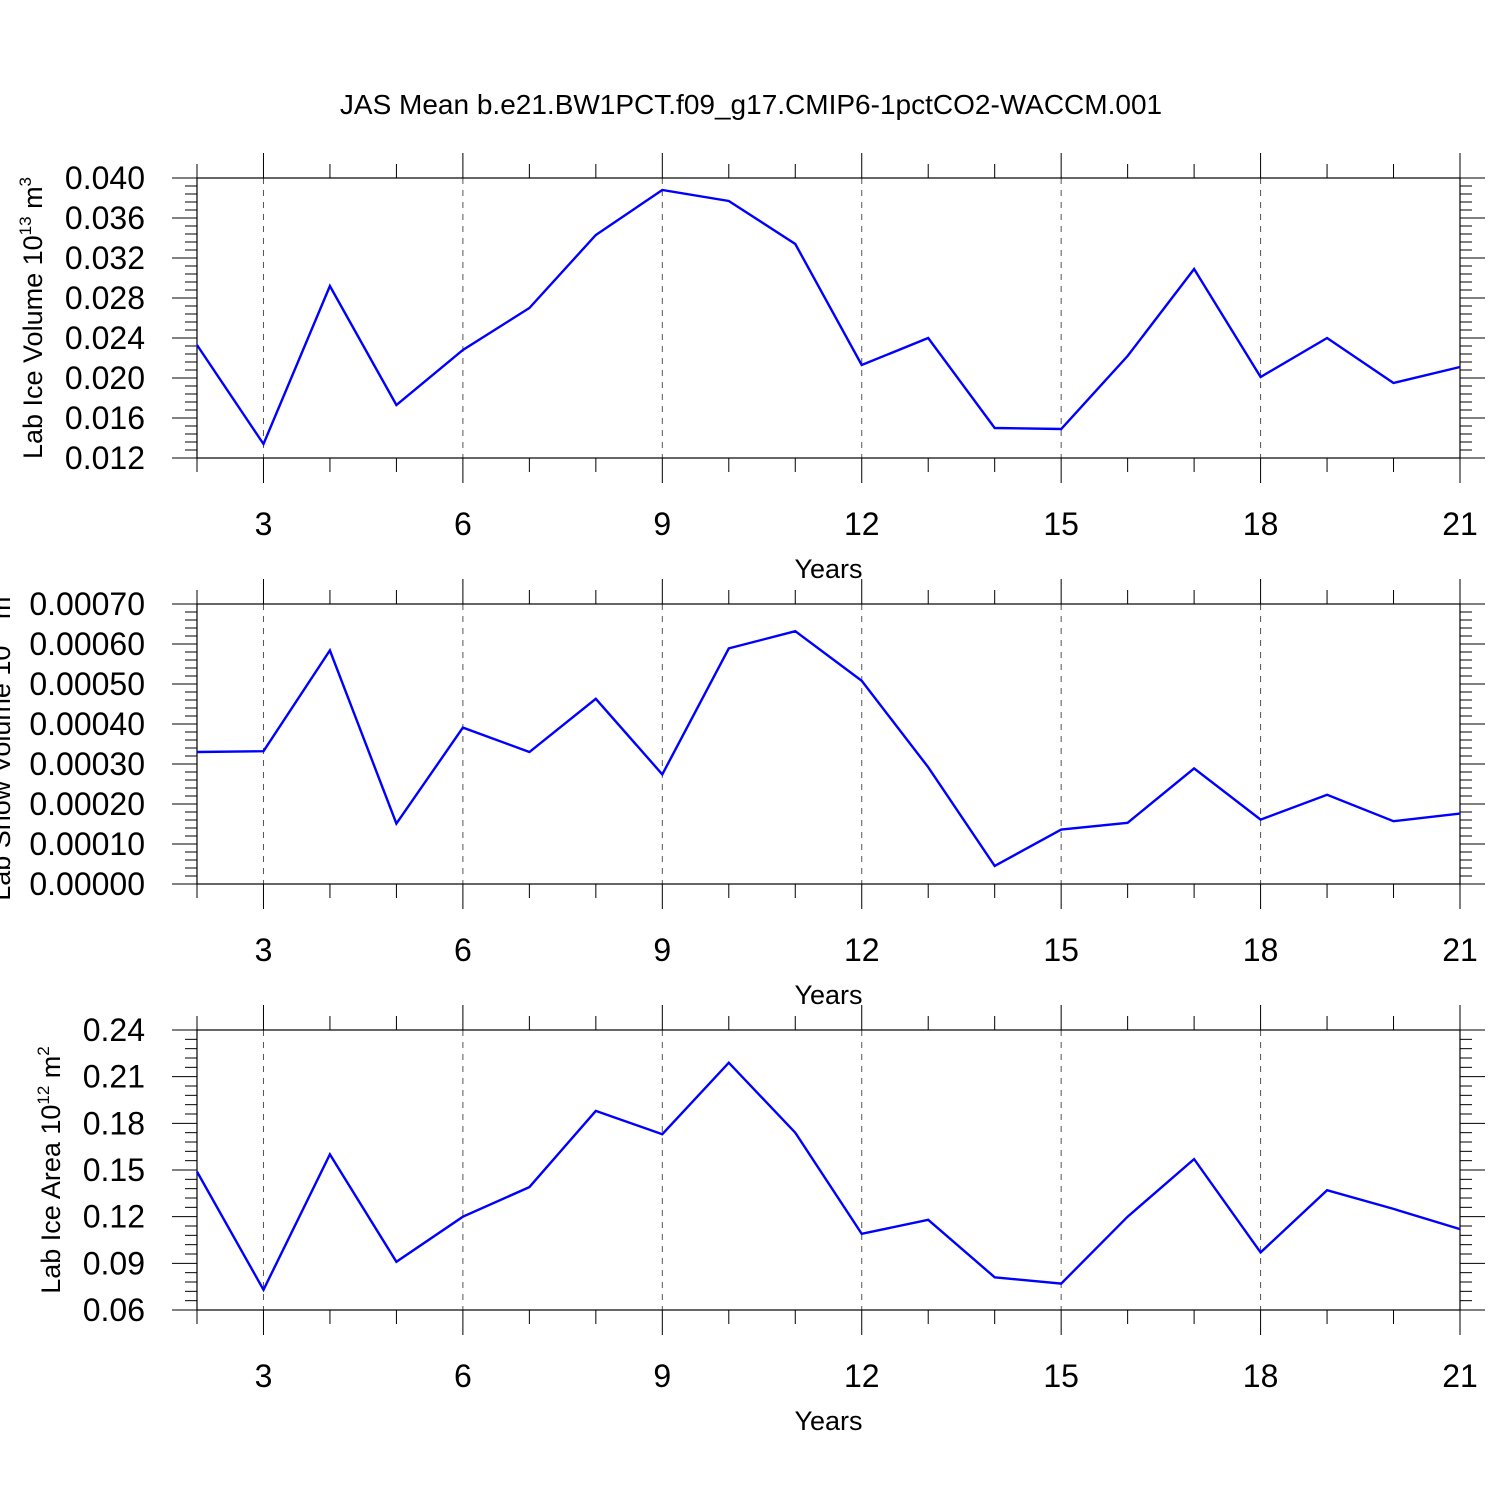 This screenshot has height=1500, width=1500. What do you see at coordinates (105, 178) in the screenshot?
I see `y-tick-label: 0.040` at bounding box center [105, 178].